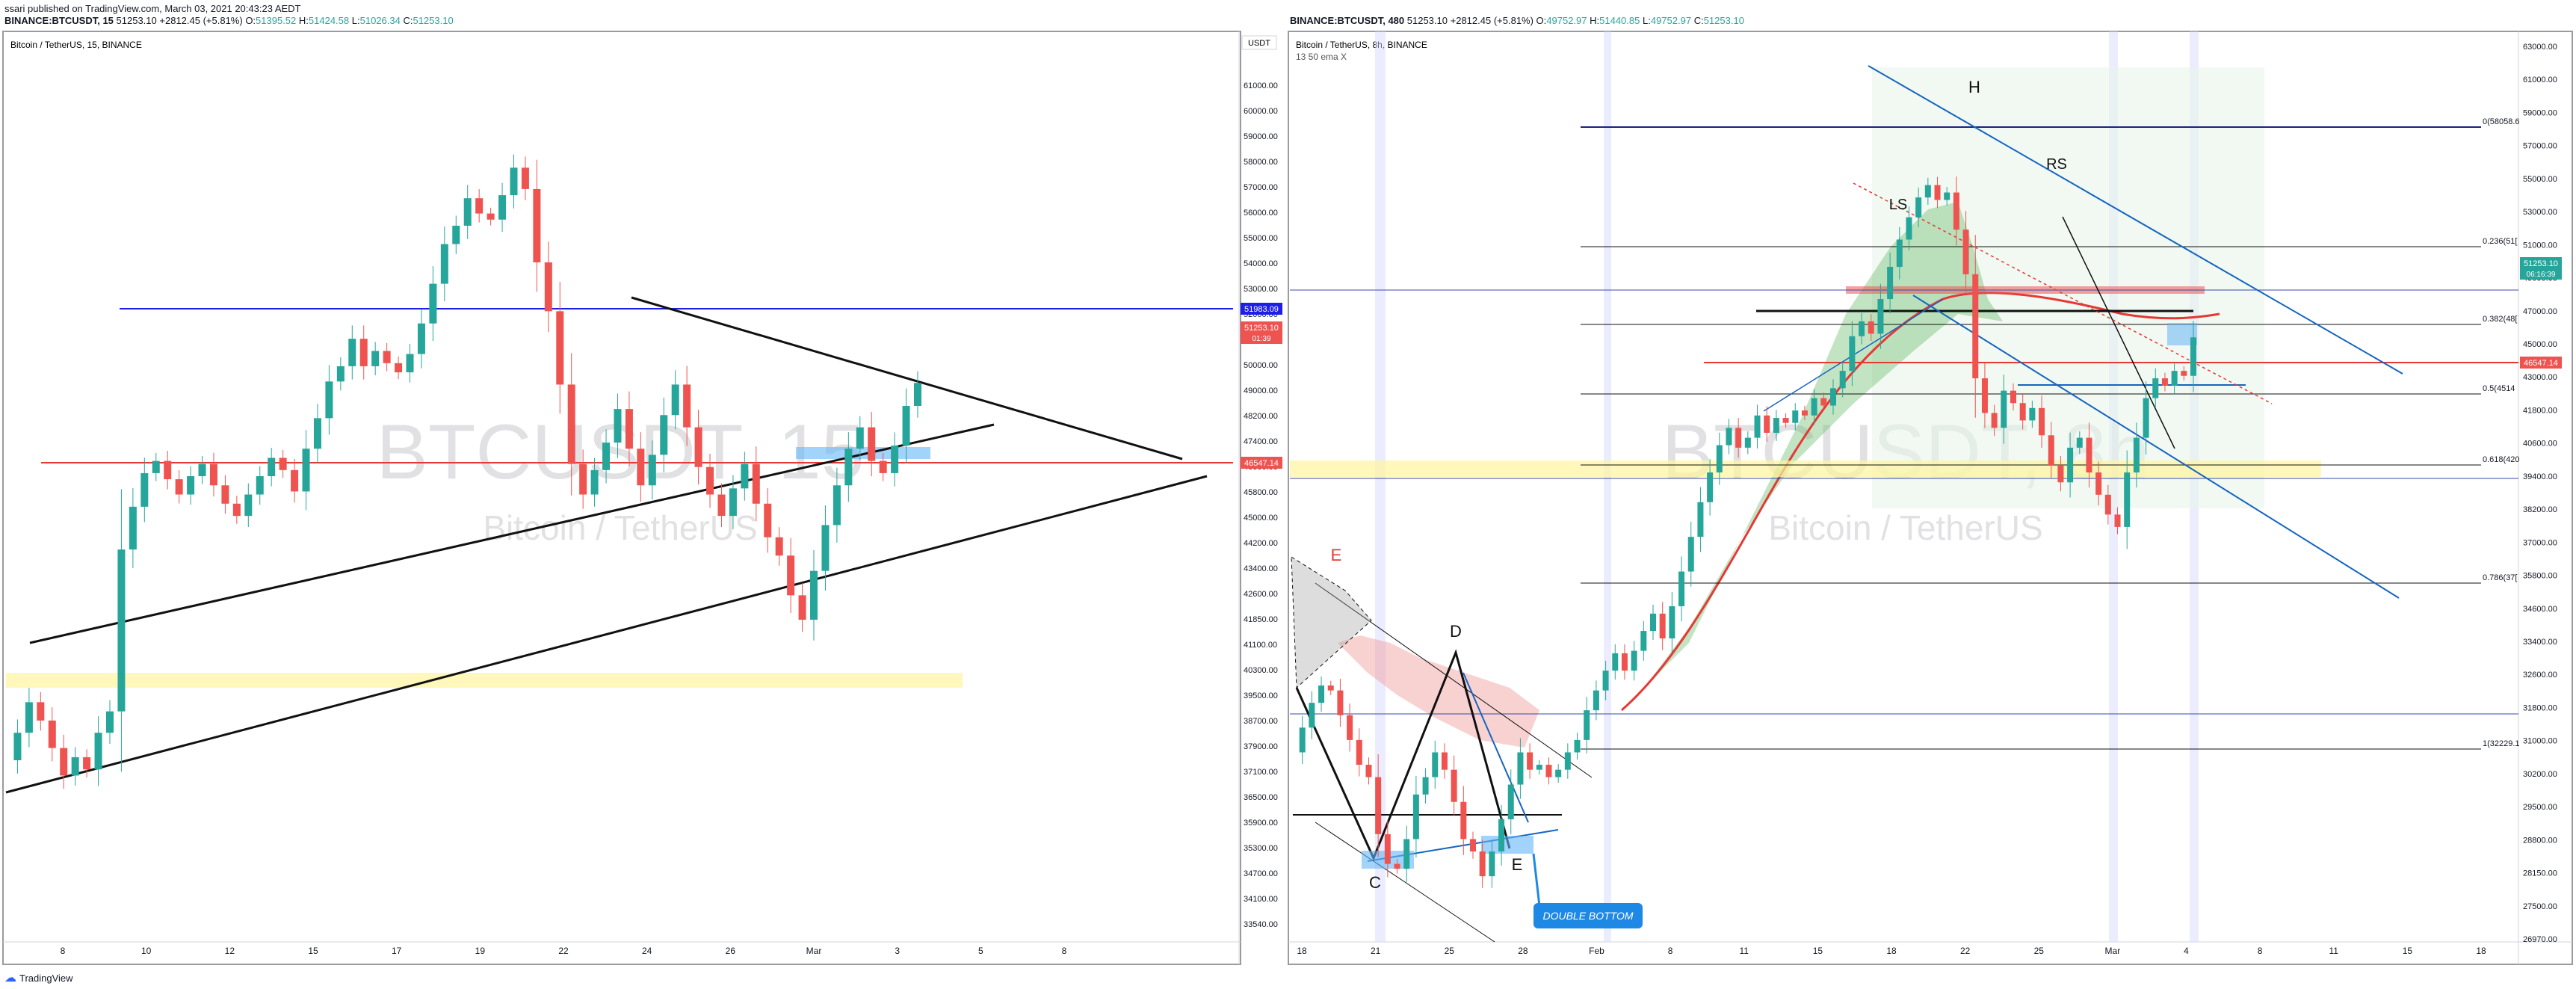 This screenshot has width=2576, height=989. Describe the element at coordinates (1671, 20) in the screenshot. I see `right-low: 49752.97` at that location.